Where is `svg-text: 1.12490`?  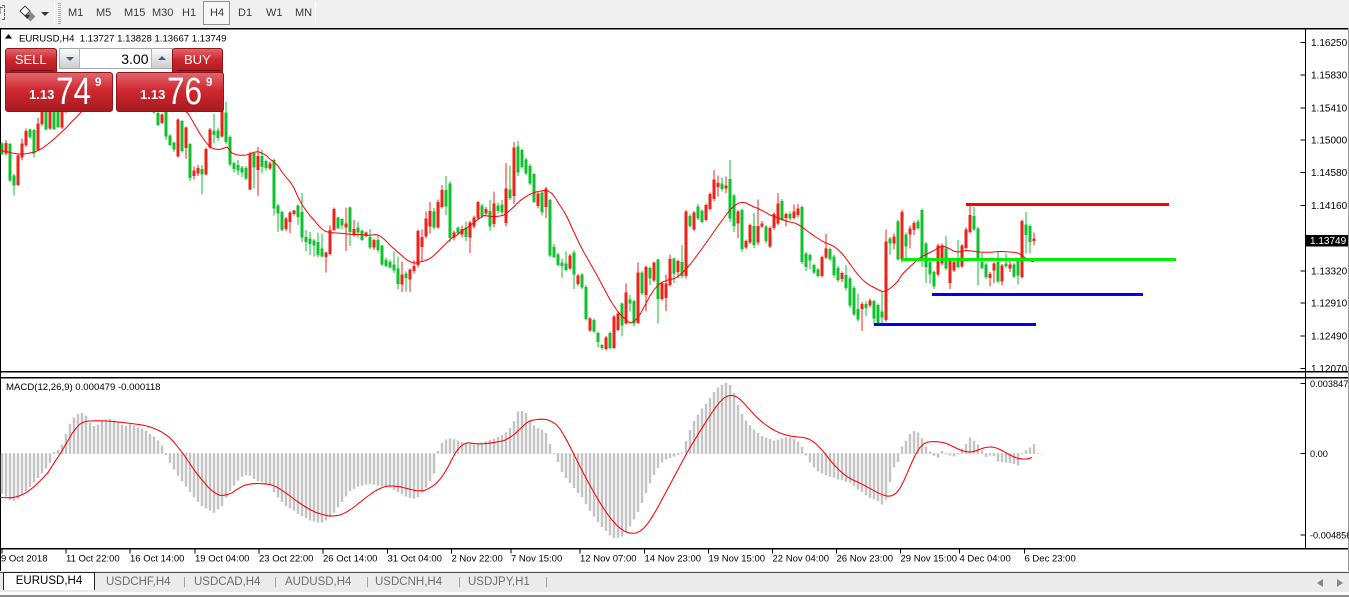
svg-text: 1.12490 is located at coordinates (1329, 336).